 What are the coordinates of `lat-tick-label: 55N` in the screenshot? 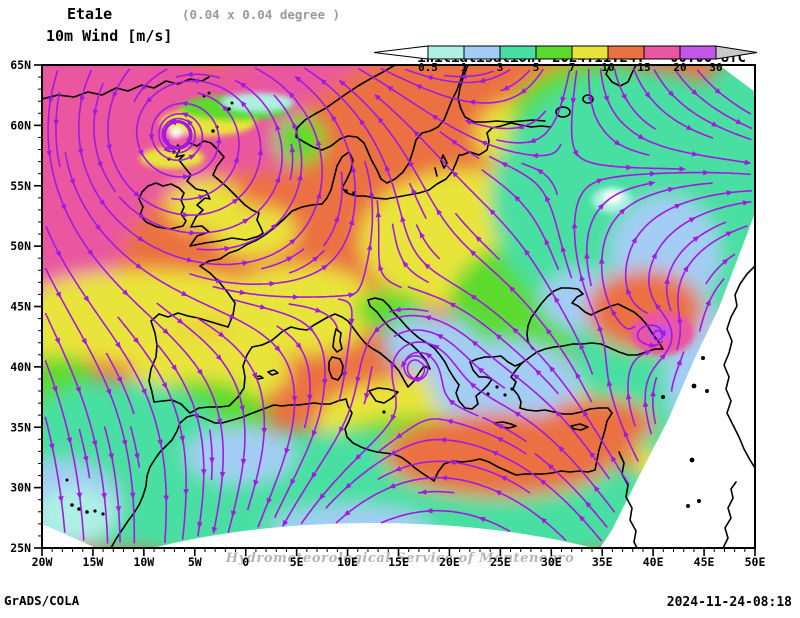 It's located at (20, 186).